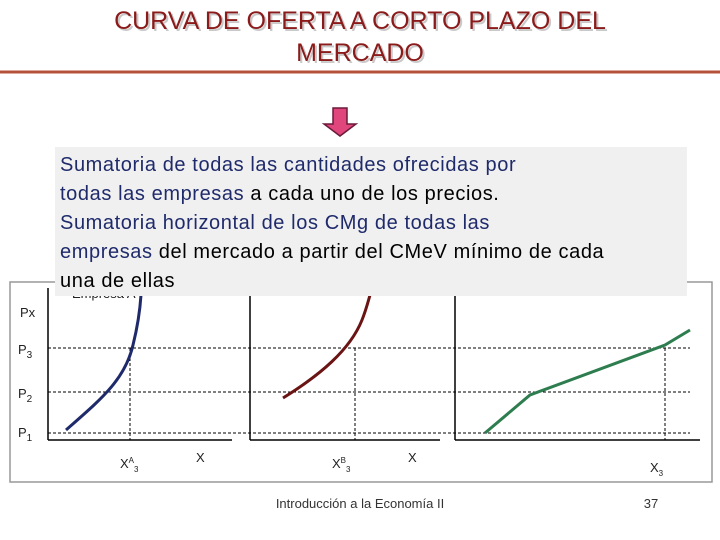  I want to click on text-segment: a cada uno de los precios., so click(371, 194).